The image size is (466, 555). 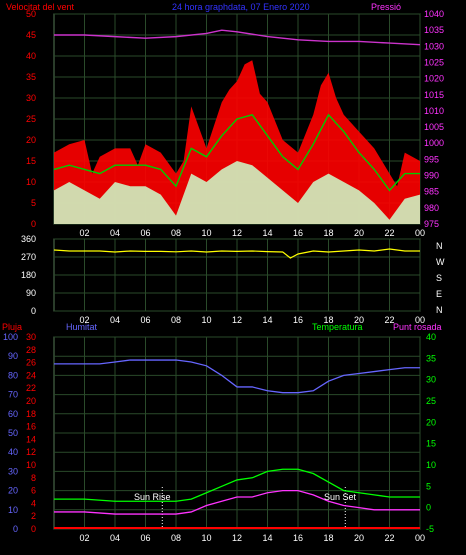 What do you see at coordinates (31, 56) in the screenshot?
I see `wind-y-tick-label: 40` at bounding box center [31, 56].